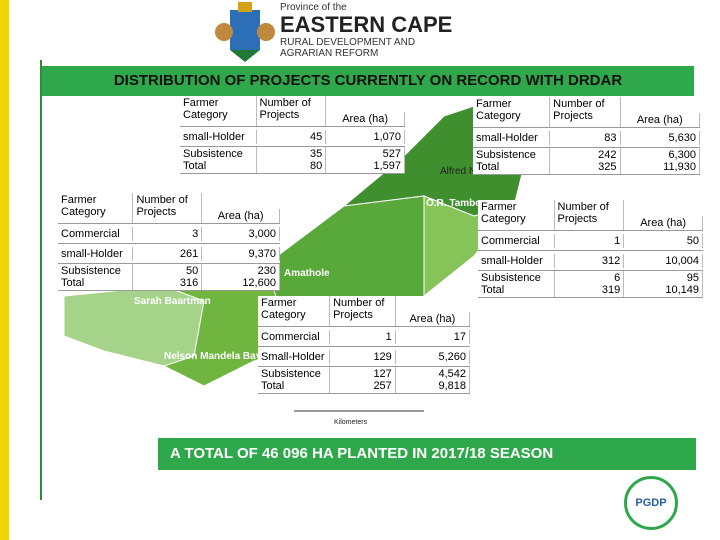 This screenshot has width=720, height=540. What do you see at coordinates (313, 7) in the screenshot?
I see `header-line: Province of the` at bounding box center [313, 7].